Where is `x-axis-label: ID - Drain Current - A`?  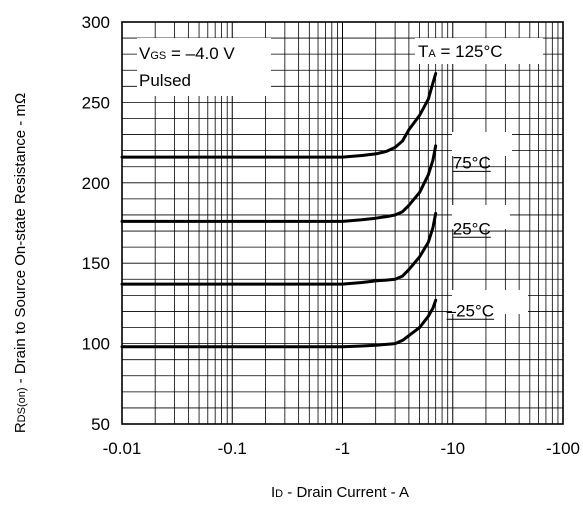 x-axis-label: ID - Drain Current - A is located at coordinates (340, 492).